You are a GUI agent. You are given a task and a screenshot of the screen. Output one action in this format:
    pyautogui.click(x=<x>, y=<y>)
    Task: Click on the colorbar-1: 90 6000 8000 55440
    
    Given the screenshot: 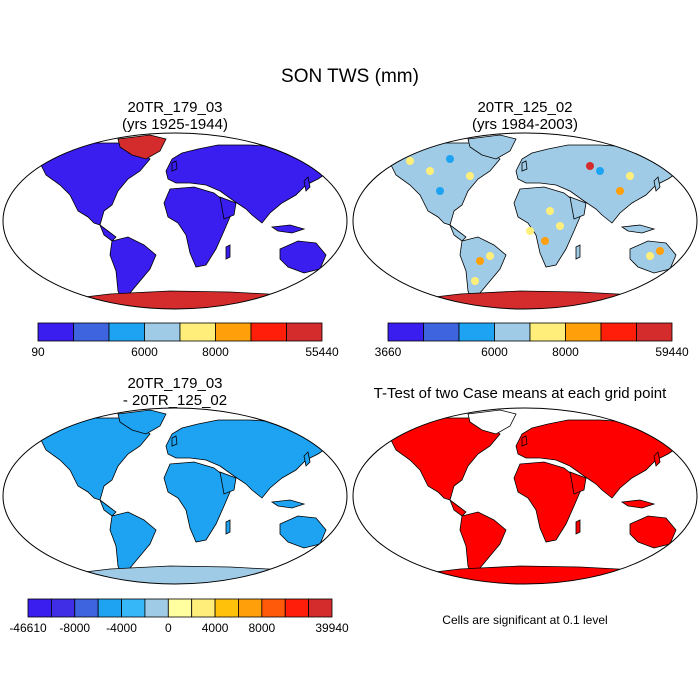 What is the action you would take?
    pyautogui.click(x=185, y=340)
    